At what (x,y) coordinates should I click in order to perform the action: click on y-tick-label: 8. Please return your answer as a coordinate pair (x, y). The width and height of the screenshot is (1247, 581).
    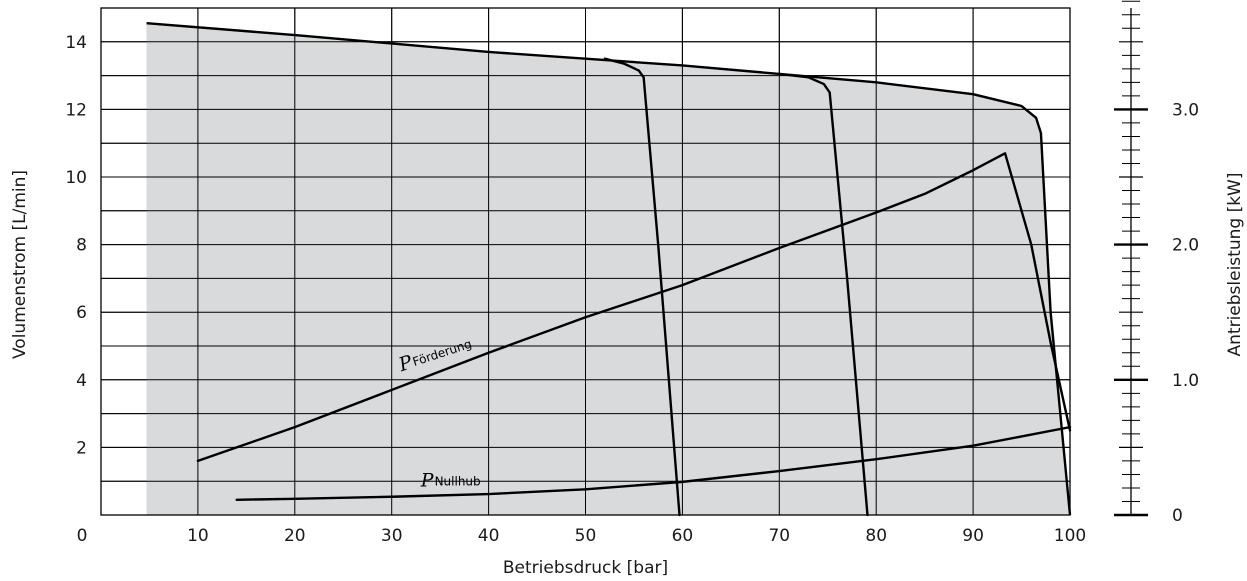
    Looking at the image, I should click on (81, 246).